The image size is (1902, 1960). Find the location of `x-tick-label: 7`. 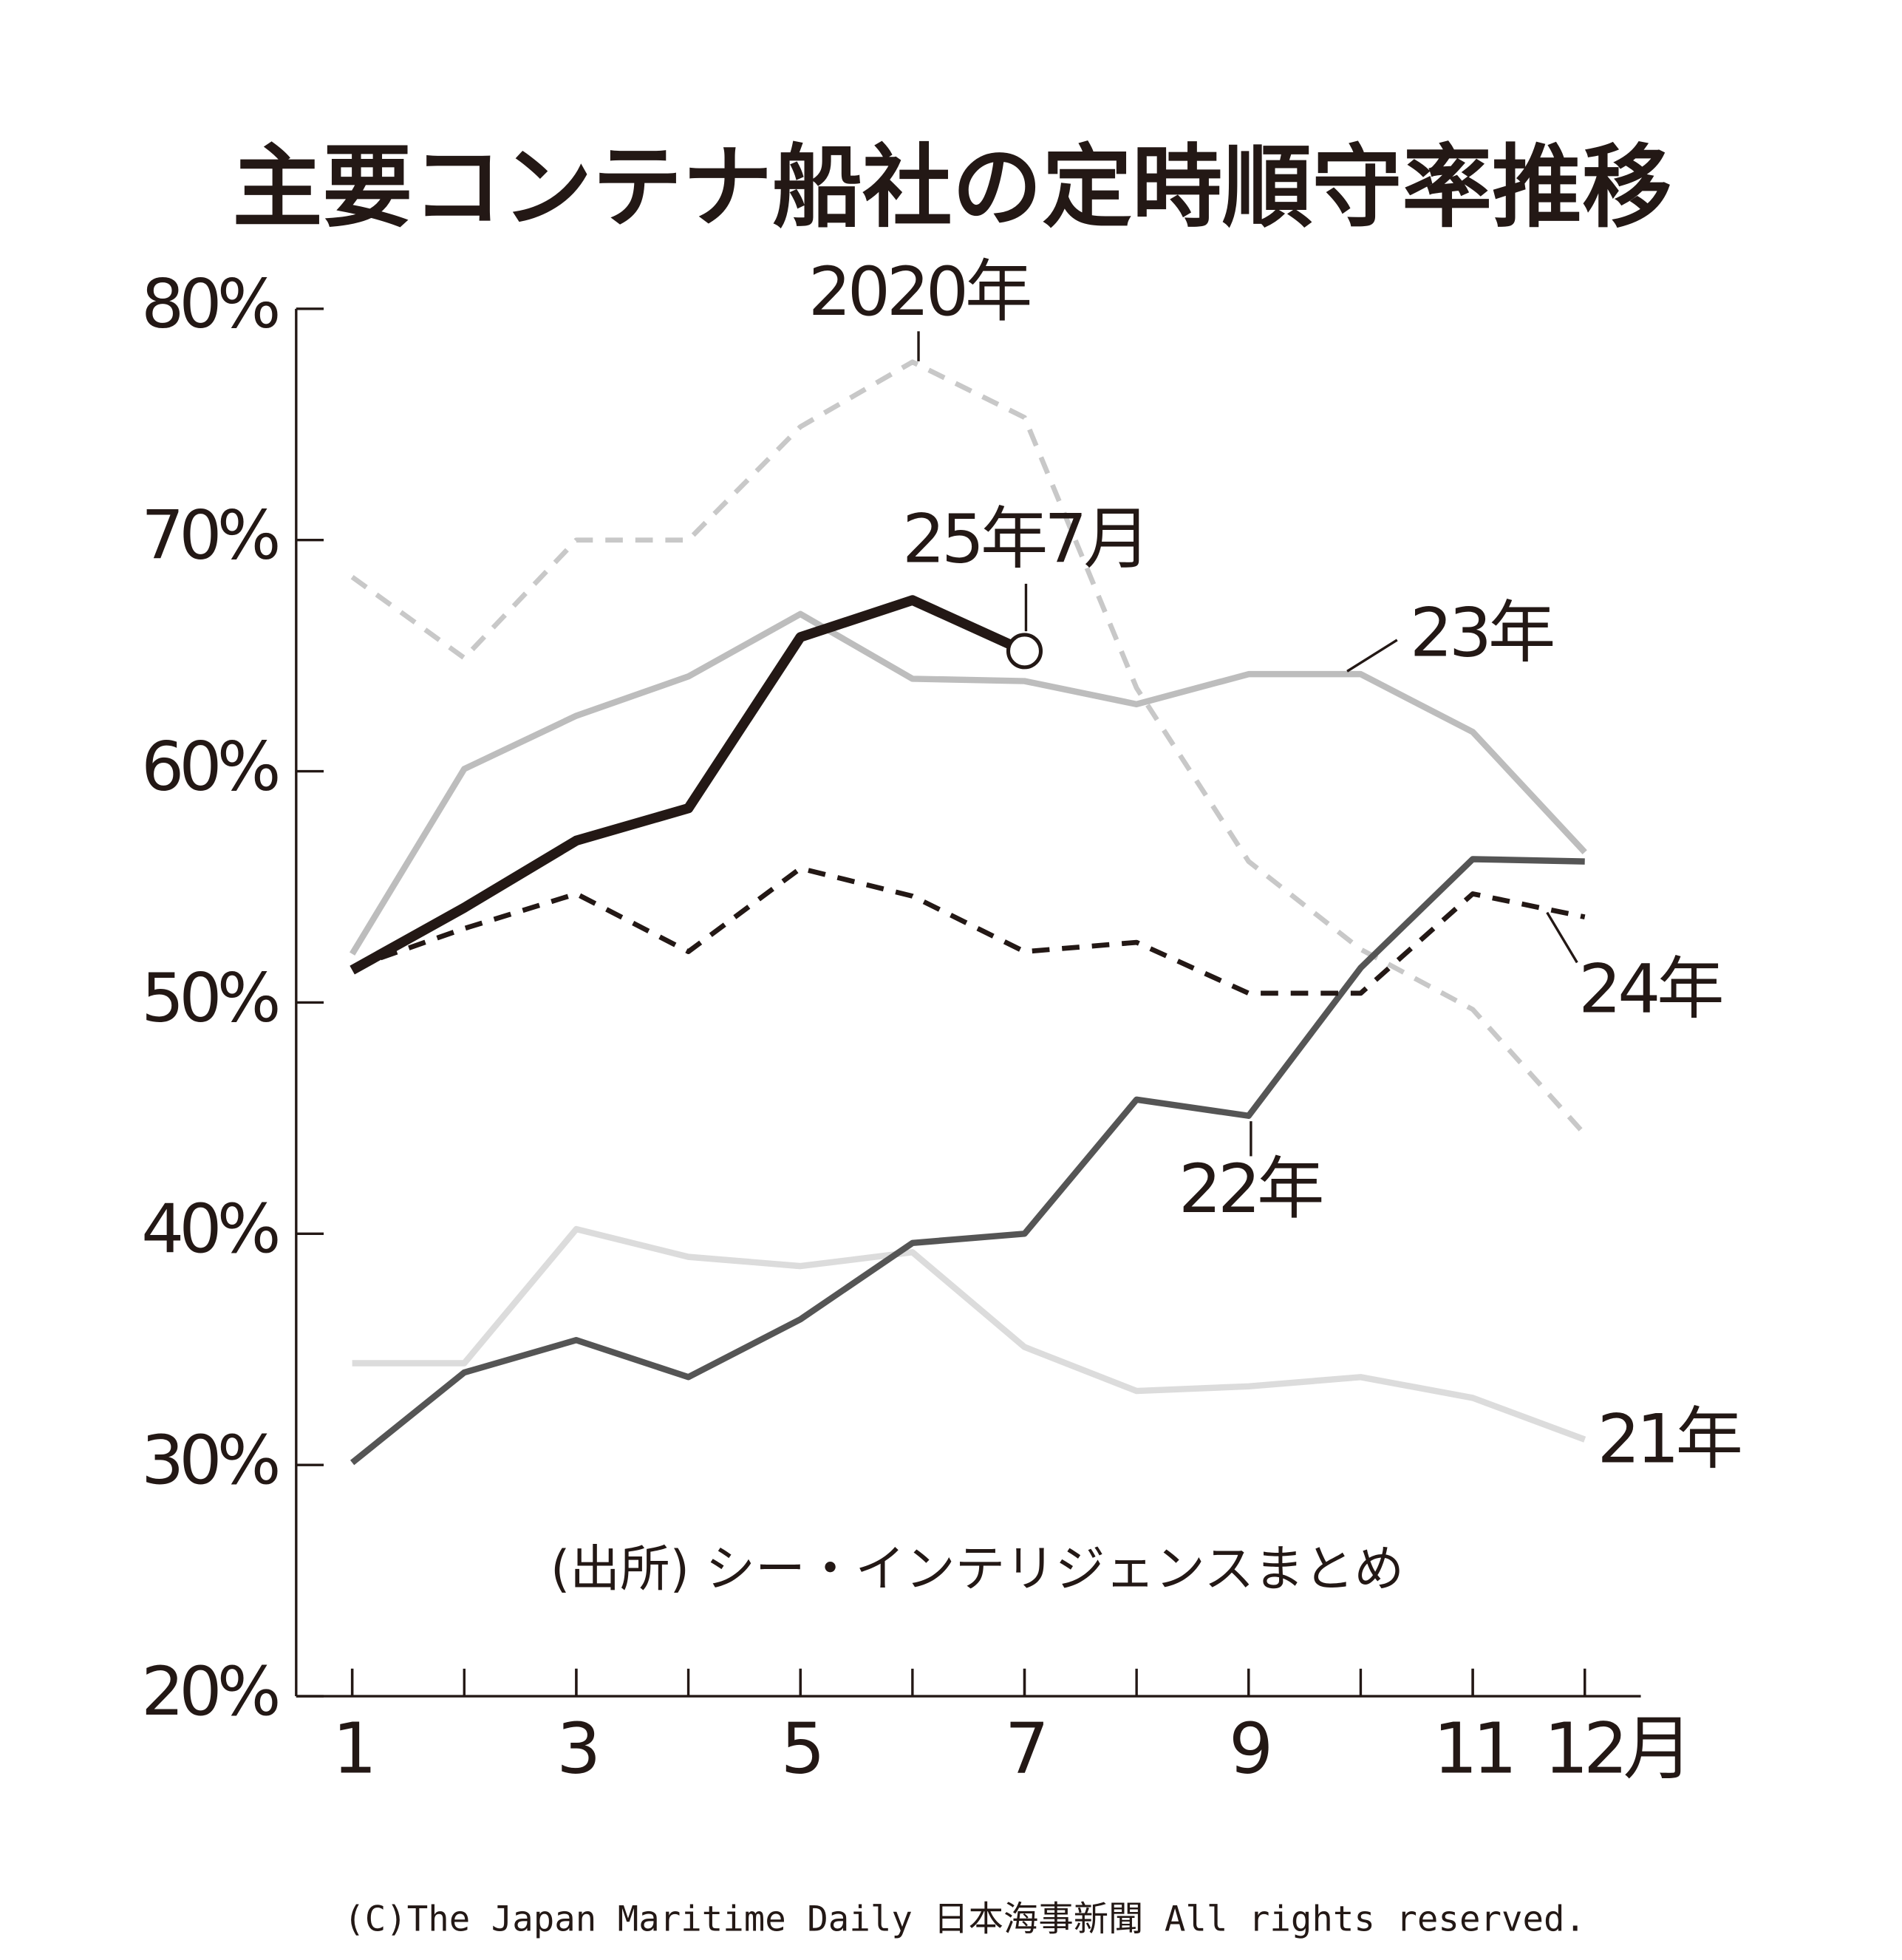

x-tick-label: 7 is located at coordinates (1024, 1749).